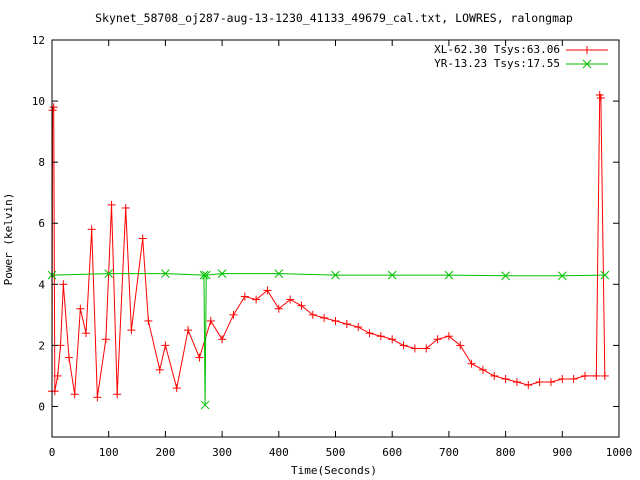 The image size is (640, 480). Describe the element at coordinates (38, 101) in the screenshot. I see `y-tick-label: 10` at that location.